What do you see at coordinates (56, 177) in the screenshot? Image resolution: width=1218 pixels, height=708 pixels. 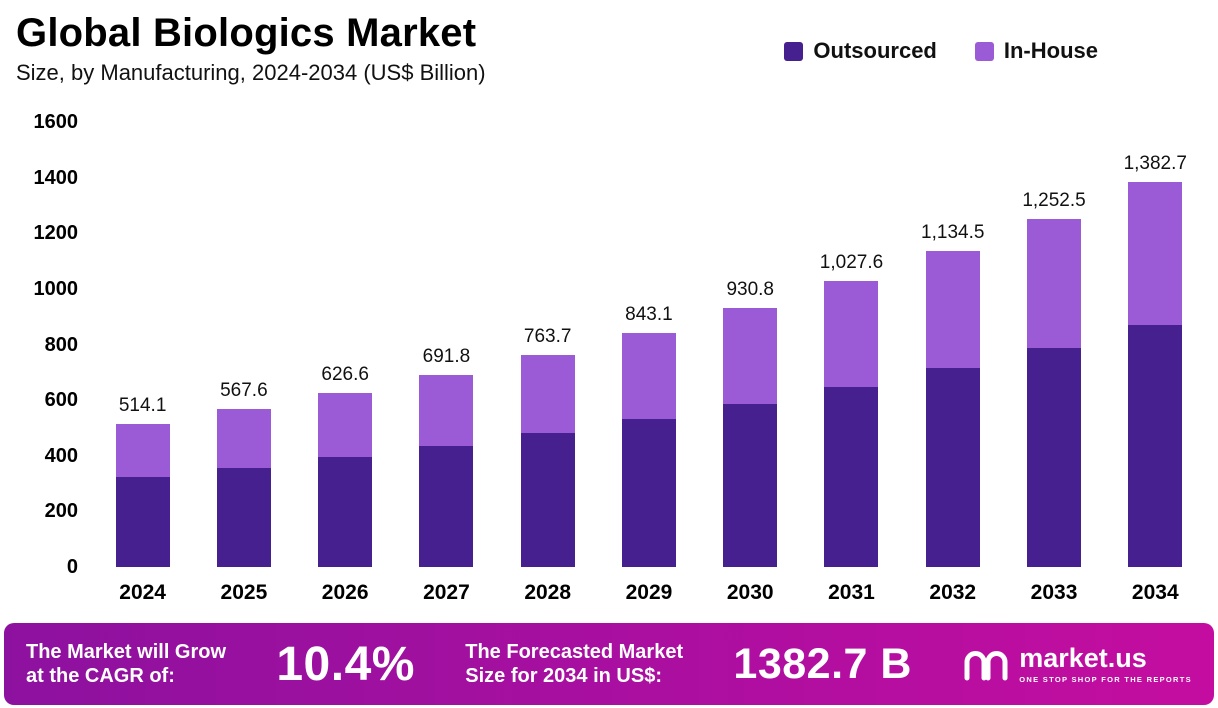 I see `y-tick-label: 1400` at bounding box center [56, 177].